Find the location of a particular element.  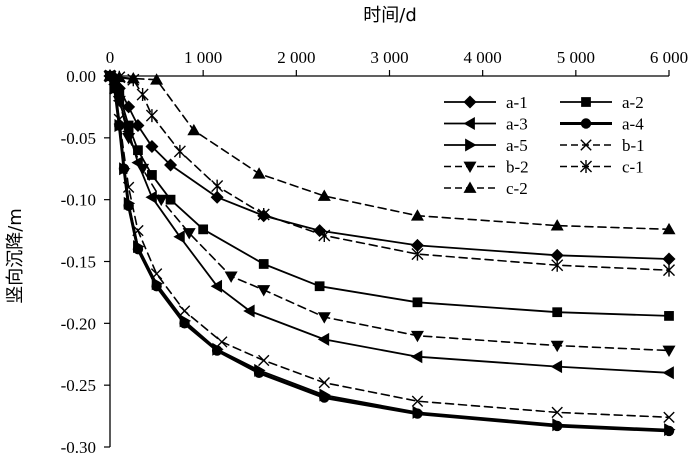

legend-item-a-3: a-3 is located at coordinates (486, 124).